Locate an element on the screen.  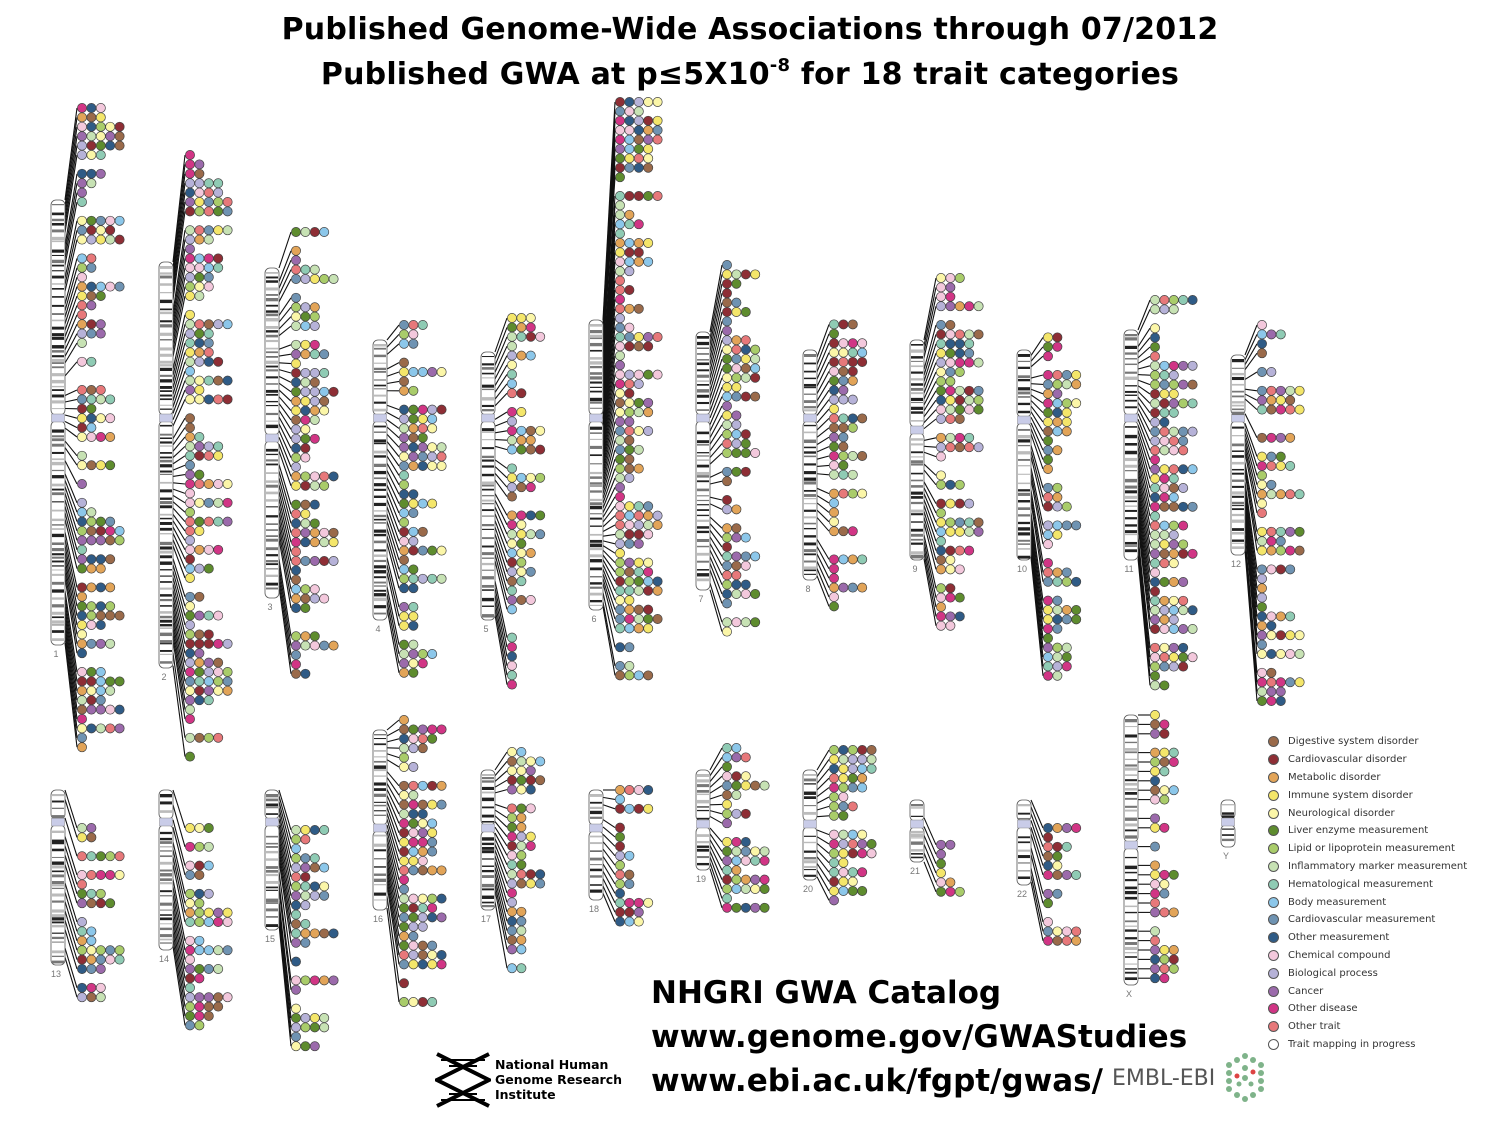
catalog-url-genome: www.genome.gov/GWAStudies is located at coordinates (919, 1037).